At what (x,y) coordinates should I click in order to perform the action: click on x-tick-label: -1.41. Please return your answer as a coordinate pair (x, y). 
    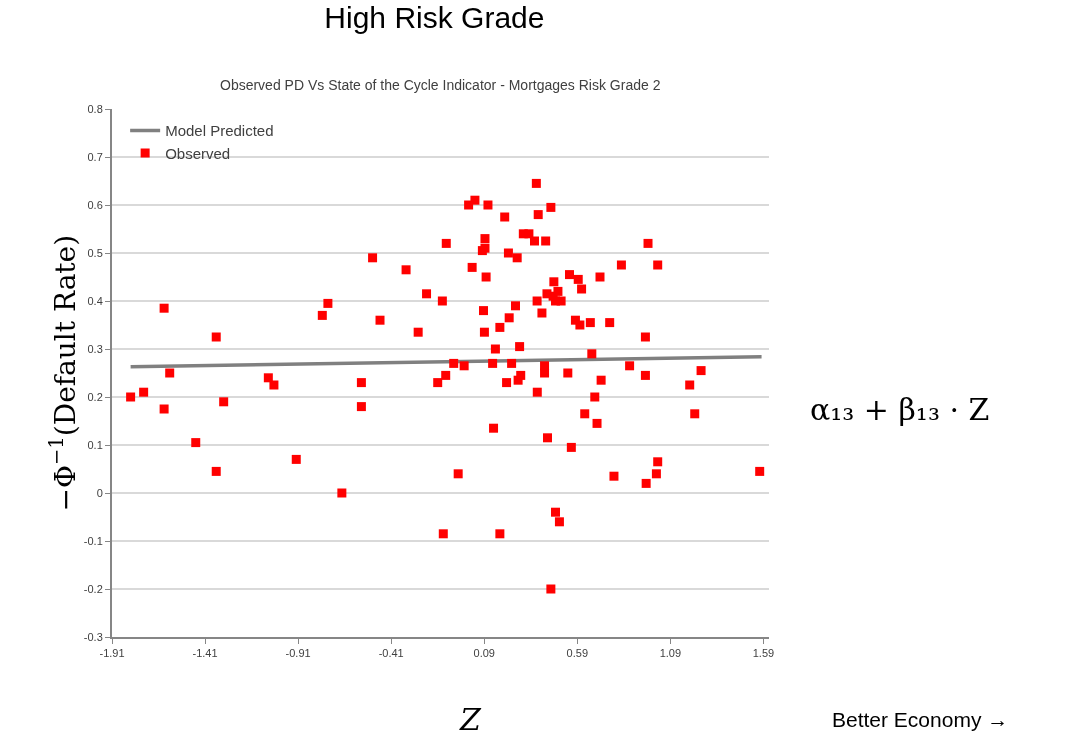
    Looking at the image, I should click on (205, 653).